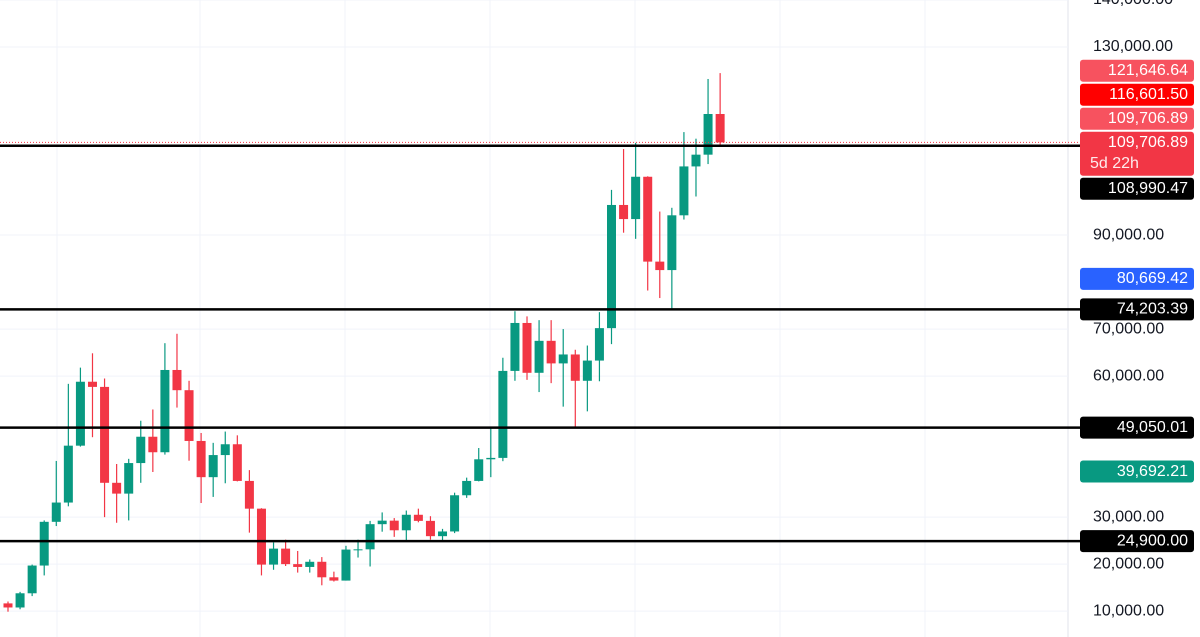 The height and width of the screenshot is (637, 1200). Describe the element at coordinates (1148, 94) in the screenshot. I see `price-label: 116,601.50` at that location.